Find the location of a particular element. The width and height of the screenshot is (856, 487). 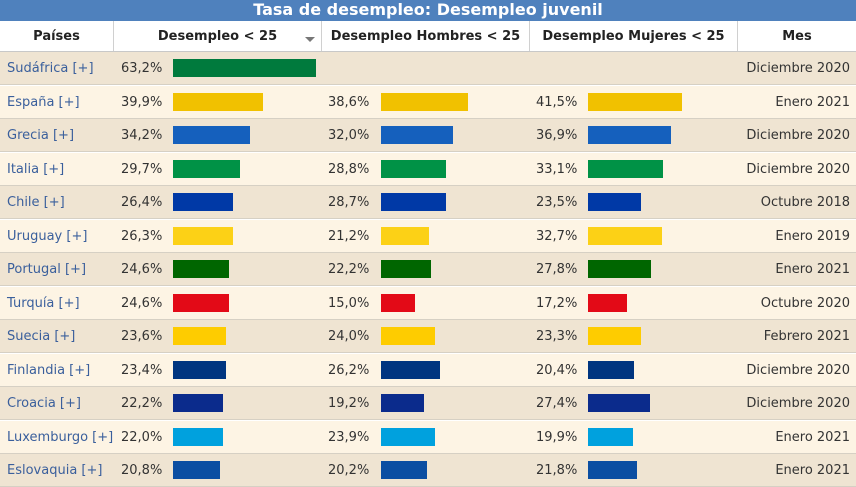

total-value: 22,0% is located at coordinates (142, 437).